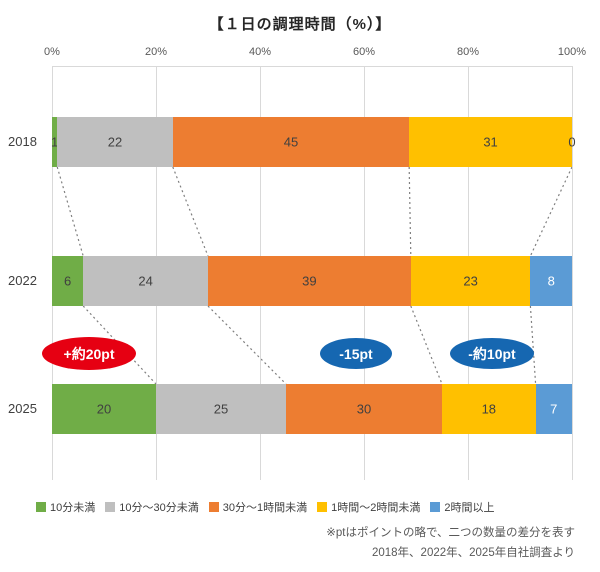 The image size is (600, 572). What do you see at coordinates (572, 52) in the screenshot?
I see `axis-tick-label: 100%` at bounding box center [572, 52].